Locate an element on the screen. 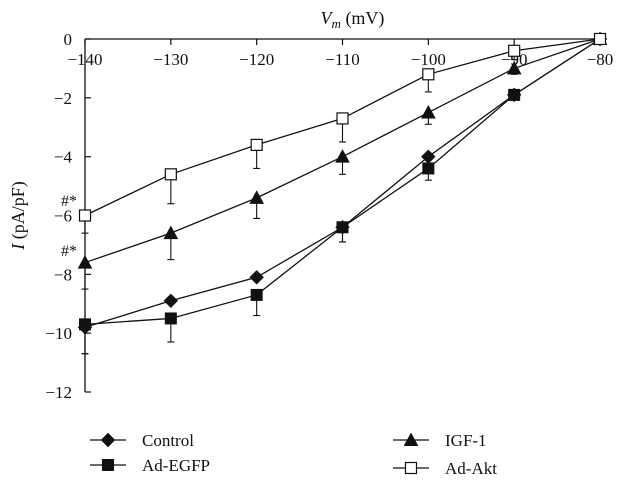  x-tick-label: −140 is located at coordinates (84, 59).